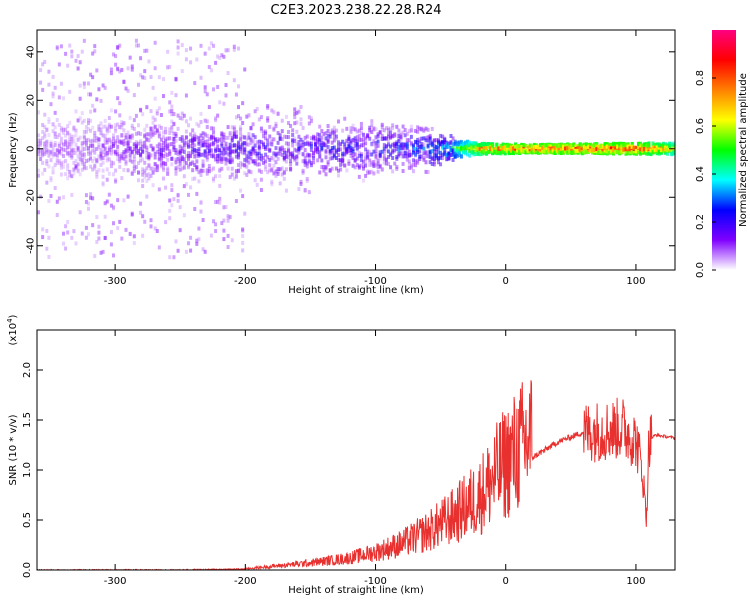 The image size is (750, 604). What do you see at coordinates (700, 270) in the screenshot?
I see `colorbar-tick-label: 0.0` at bounding box center [700, 270].